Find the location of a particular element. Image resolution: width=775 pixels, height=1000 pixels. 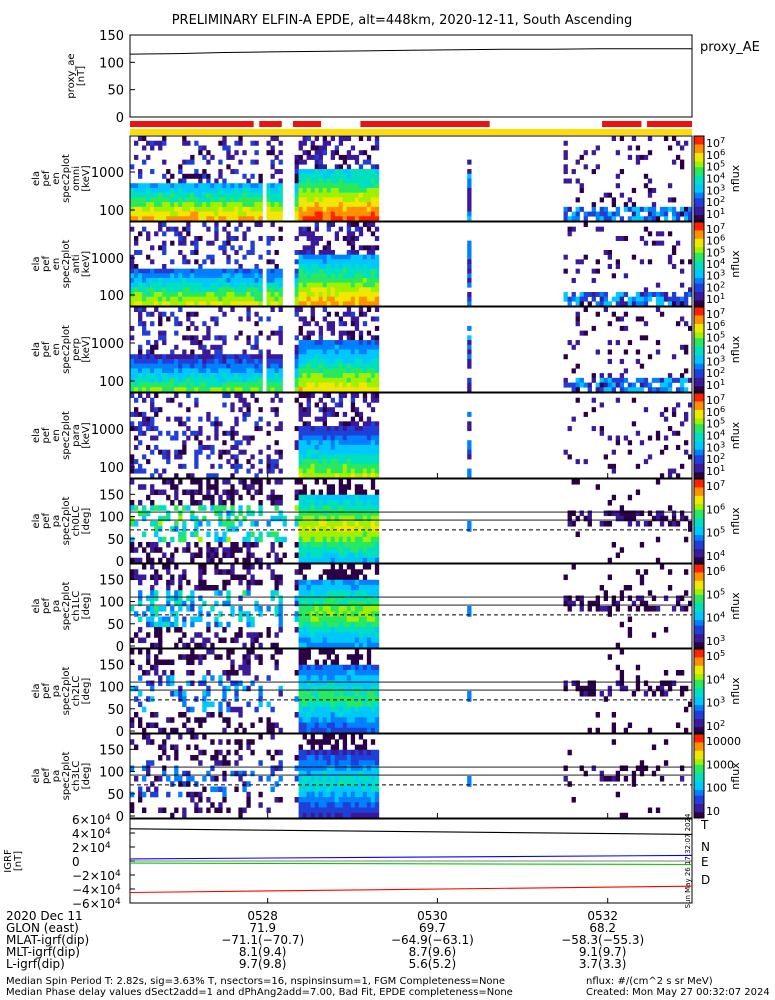

proxy-ae-ylabel: proxy_ae [nT] is located at coordinates (76, 75).